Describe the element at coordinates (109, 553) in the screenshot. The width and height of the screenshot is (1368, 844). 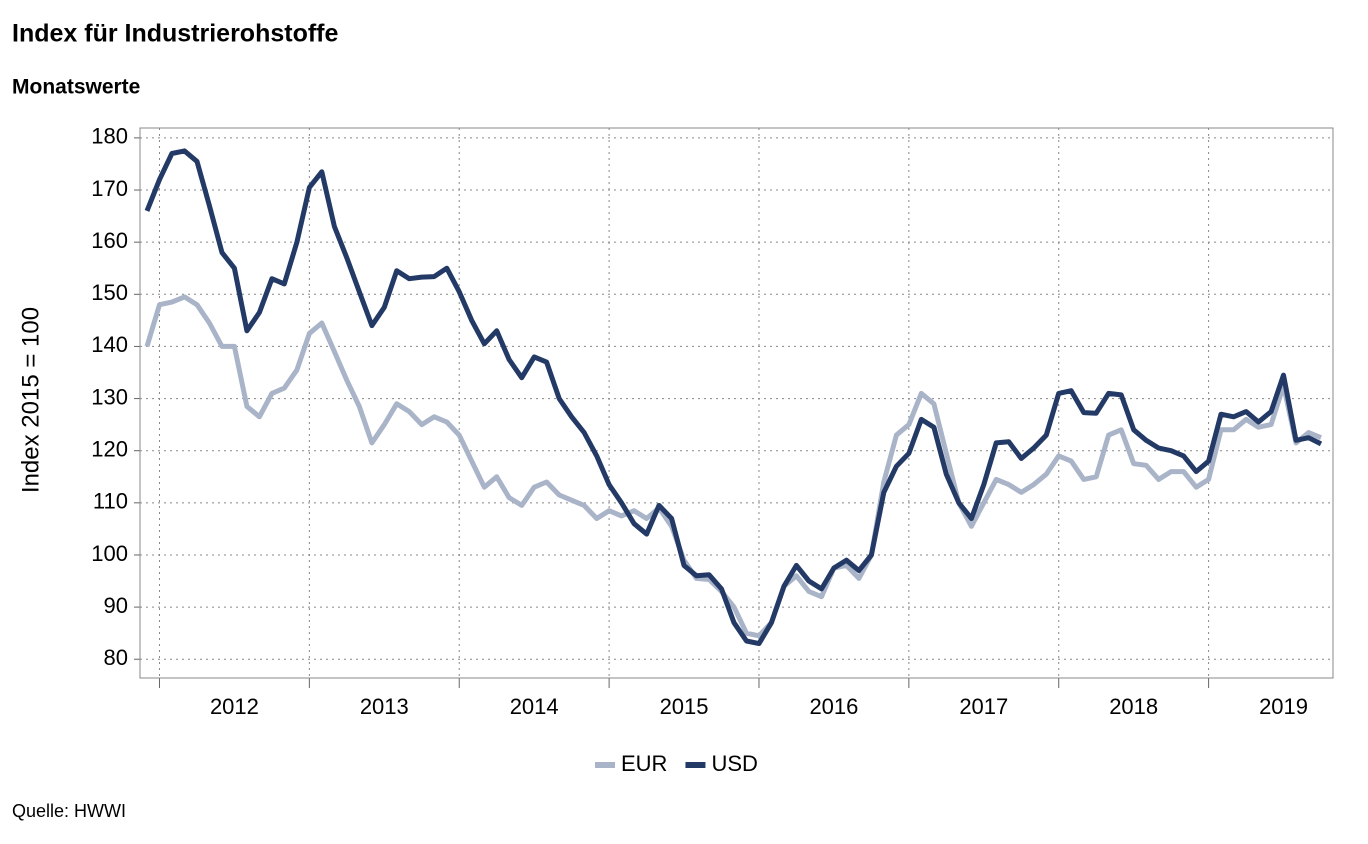
I see `y-tick-label: 100` at that location.